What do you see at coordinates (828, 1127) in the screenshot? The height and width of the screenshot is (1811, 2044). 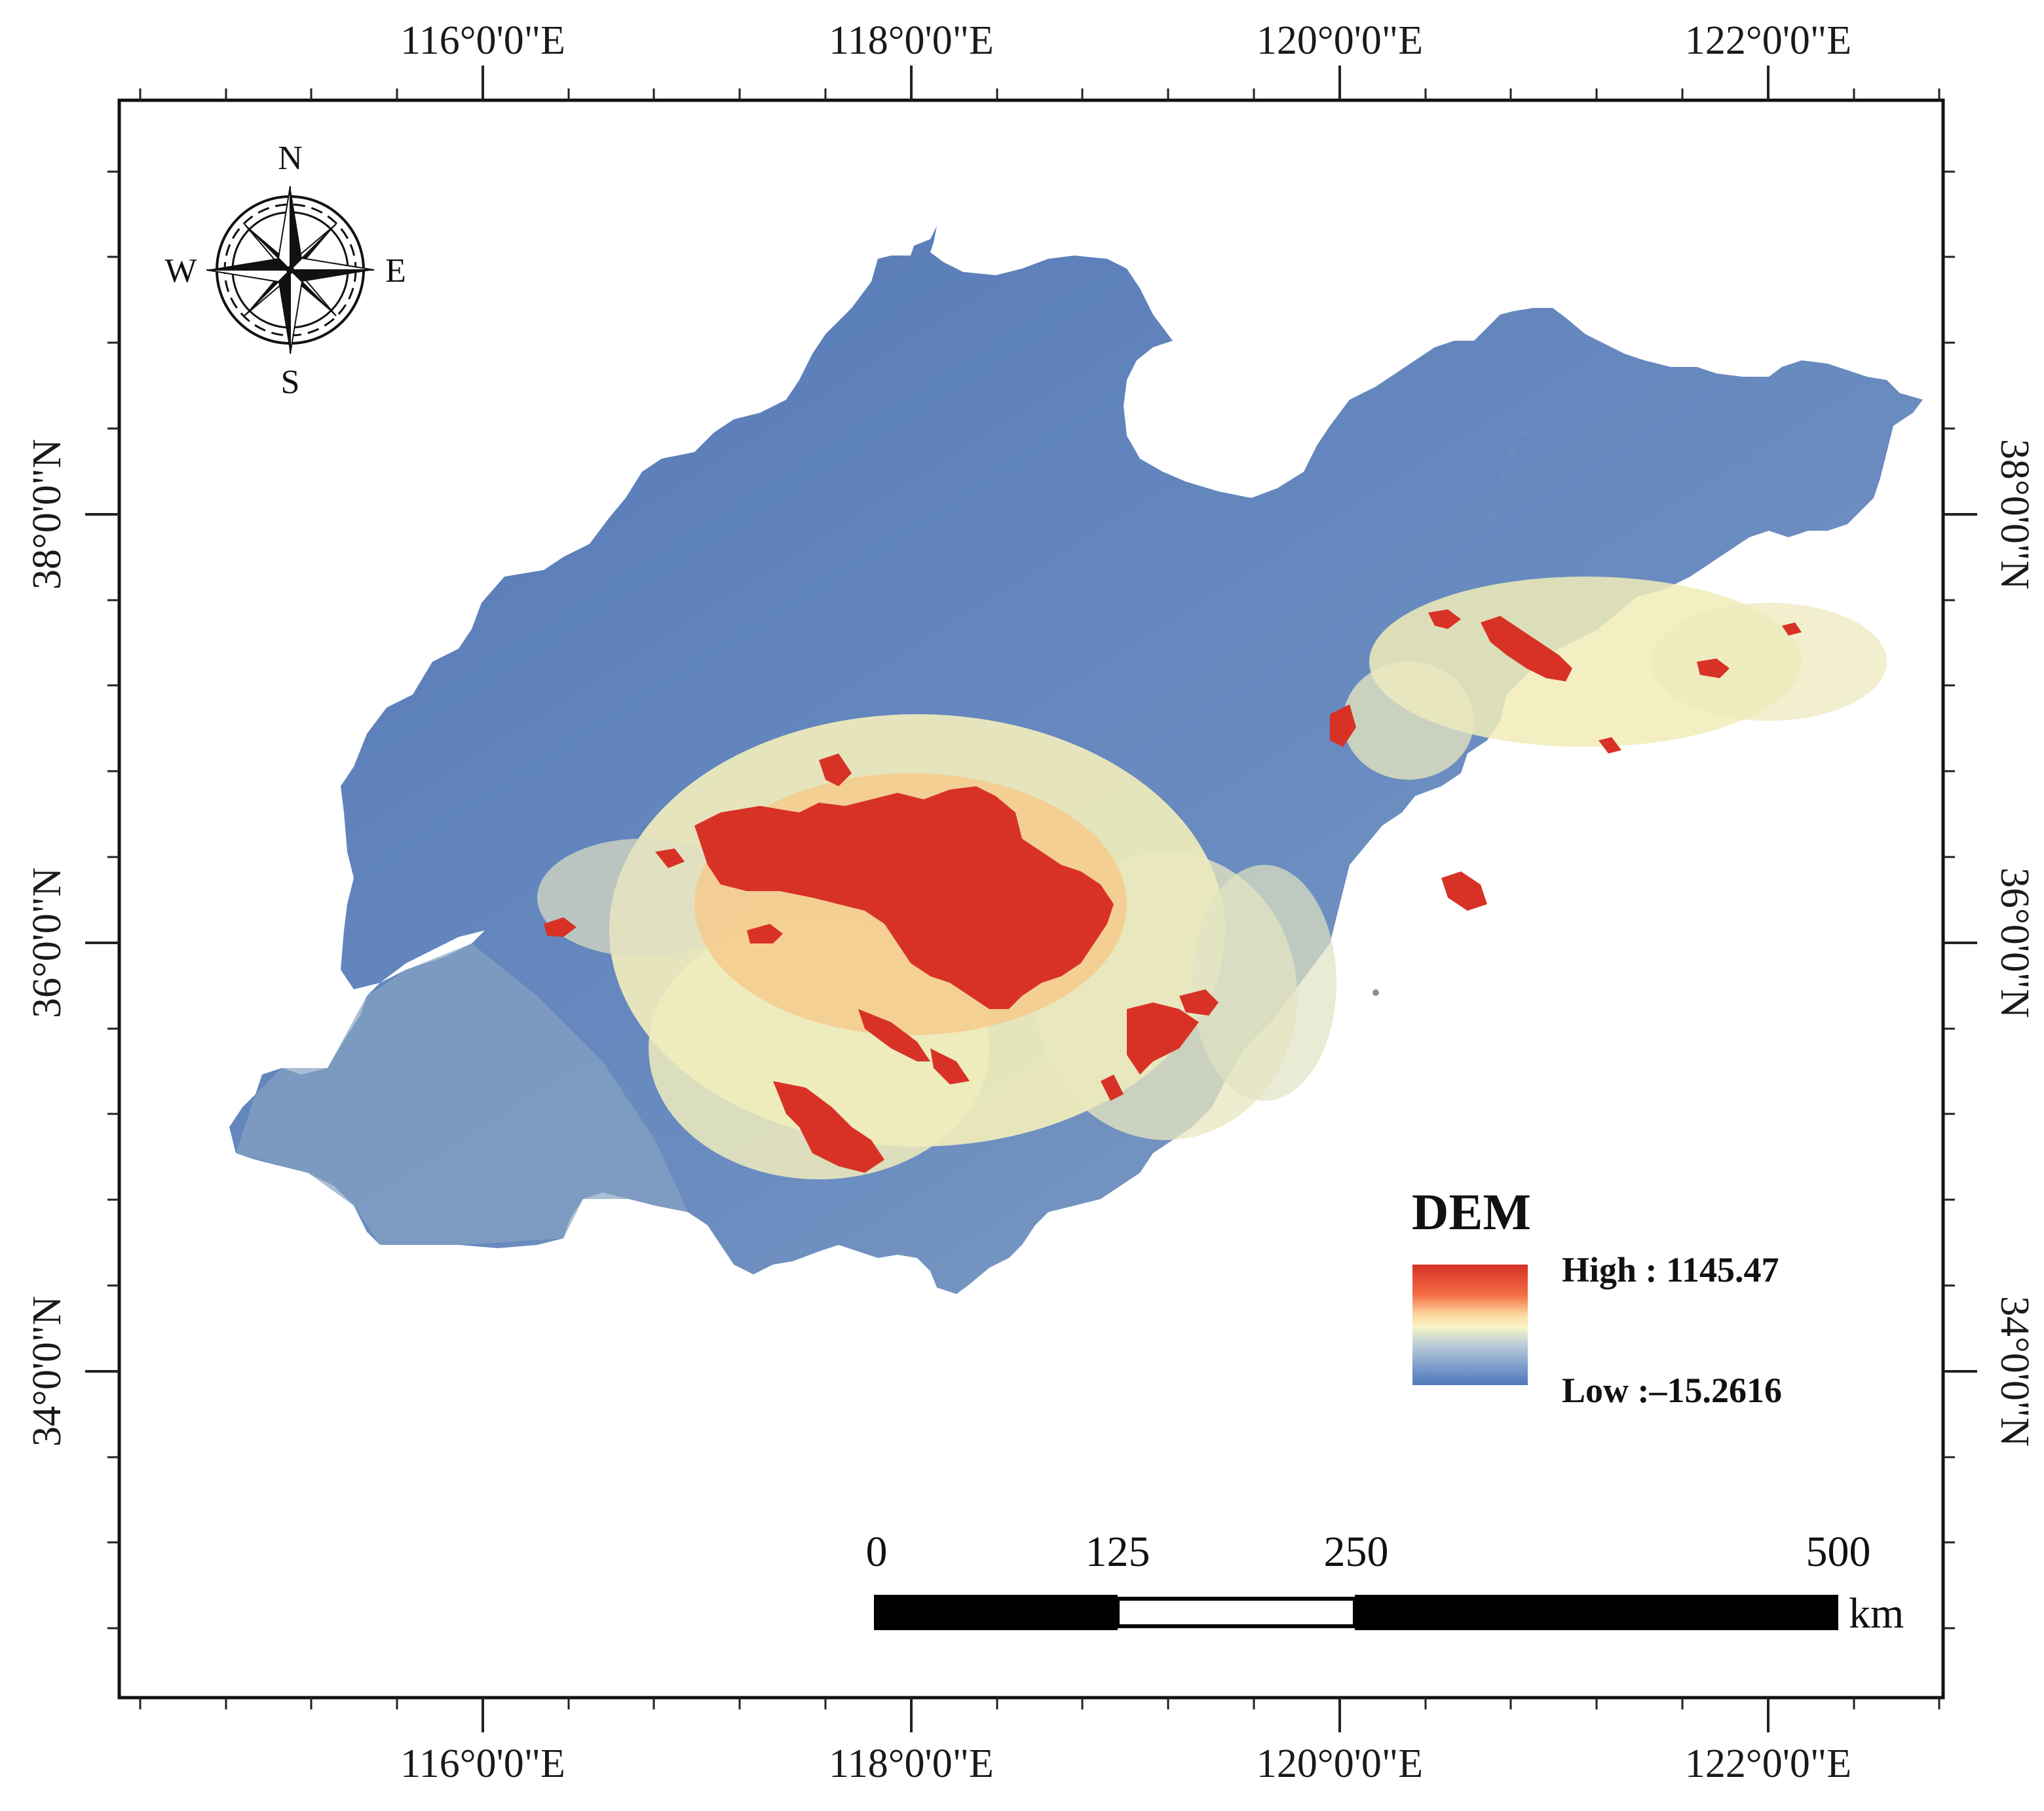 I see `southern-peak-zone` at bounding box center [828, 1127].